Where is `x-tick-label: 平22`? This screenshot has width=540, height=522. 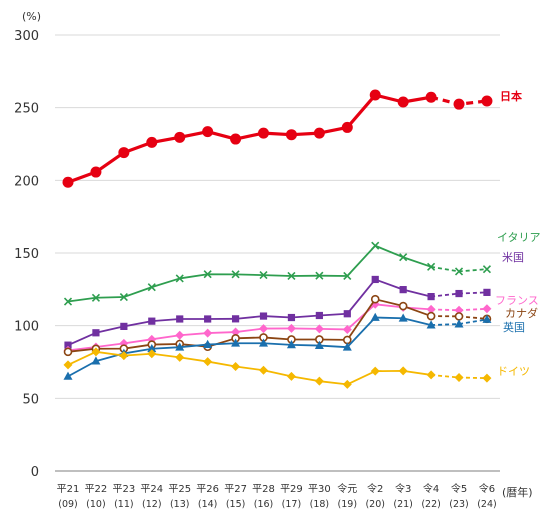
x-tick-label: 平22 is located at coordinates (96, 489).